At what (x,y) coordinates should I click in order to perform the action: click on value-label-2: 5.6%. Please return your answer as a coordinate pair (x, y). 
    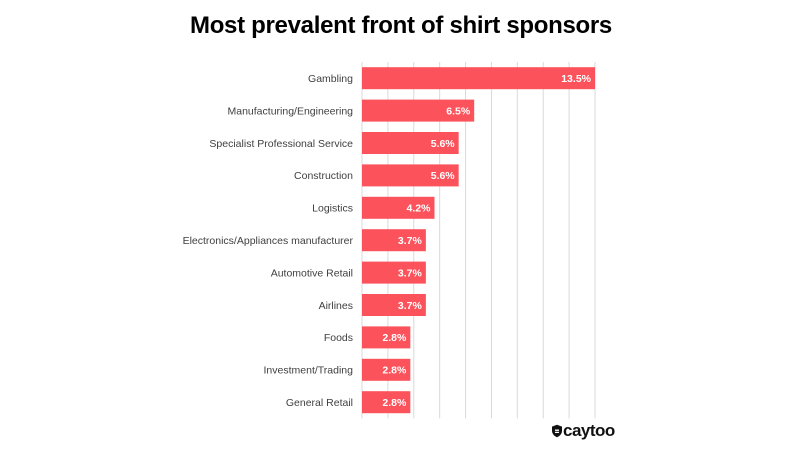
    Looking at the image, I should click on (443, 144).